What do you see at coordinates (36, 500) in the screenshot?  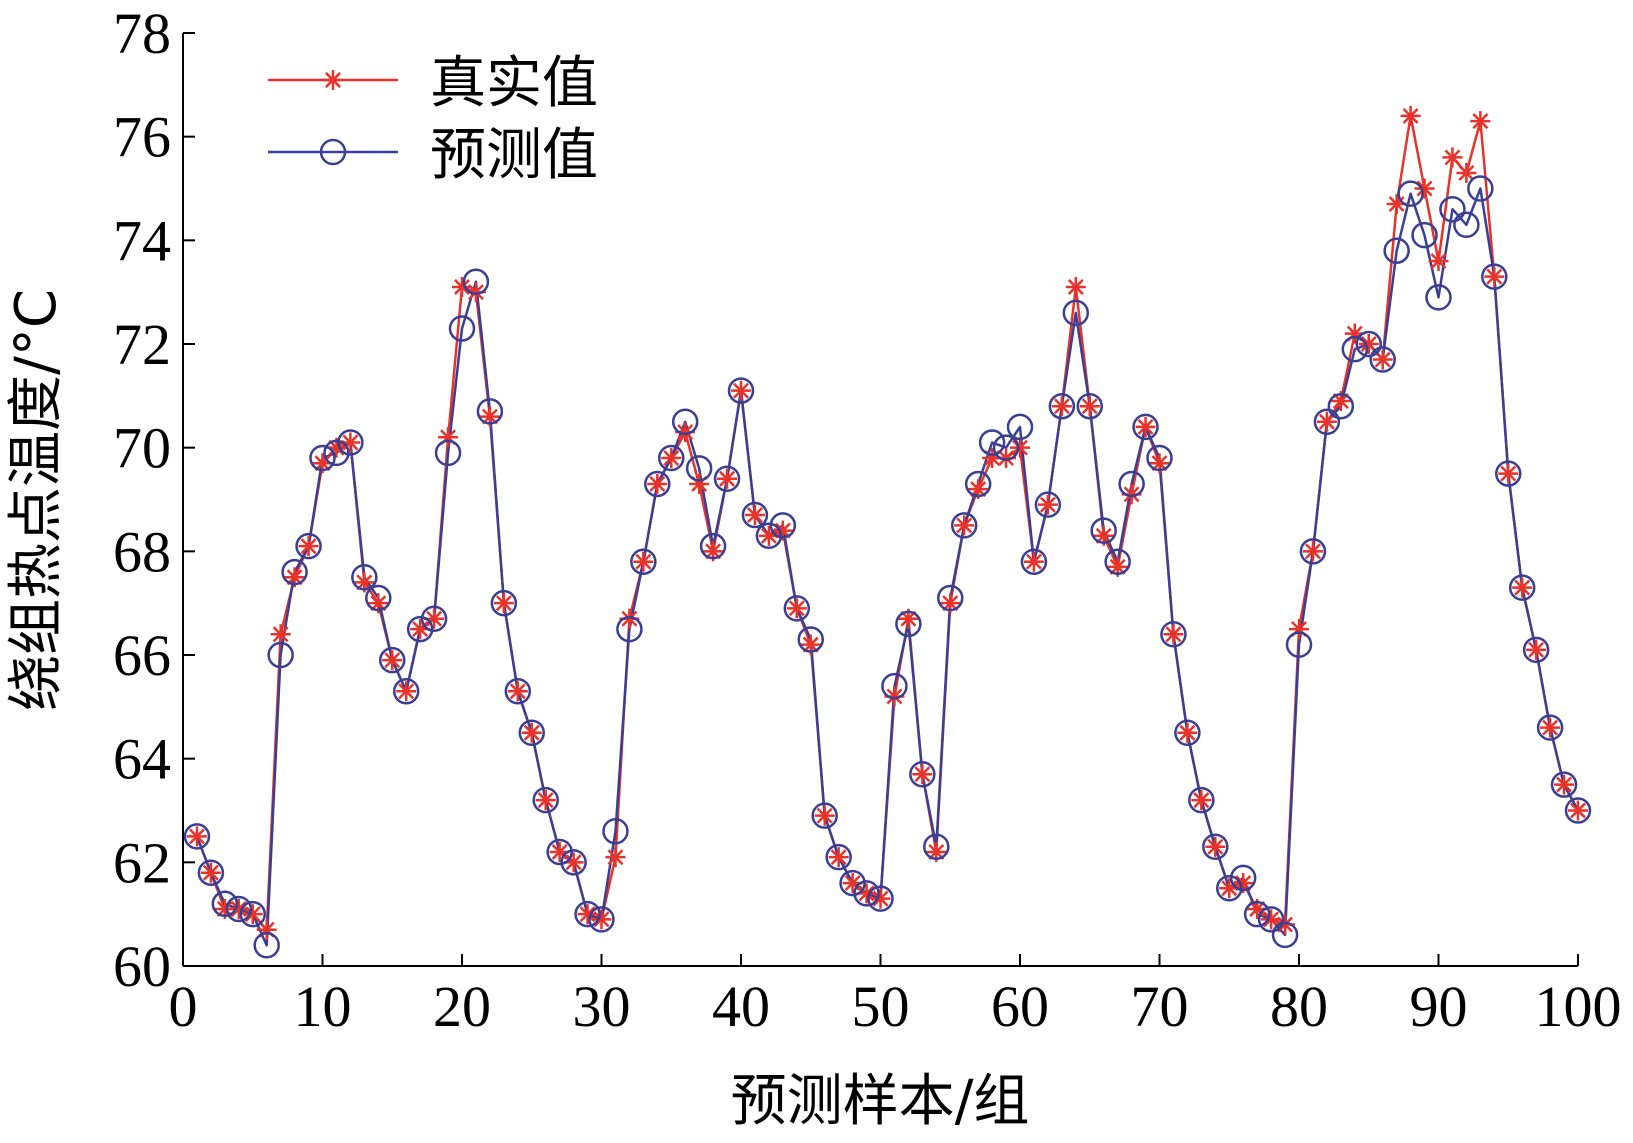 I see `y-axis-title: 绕组热点温度/°C` at bounding box center [36, 500].